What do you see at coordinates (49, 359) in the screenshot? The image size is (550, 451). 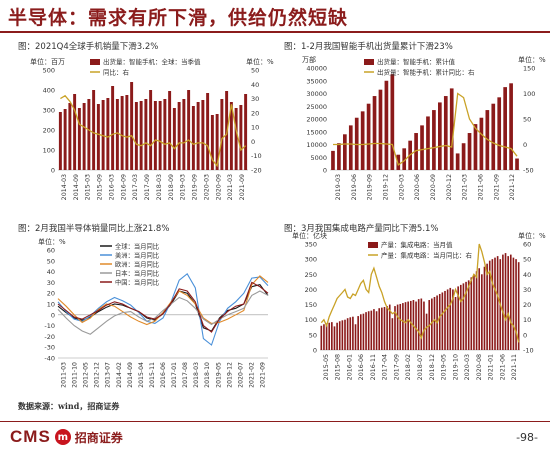 I see `y-tick-label: -40` at bounding box center [49, 359].